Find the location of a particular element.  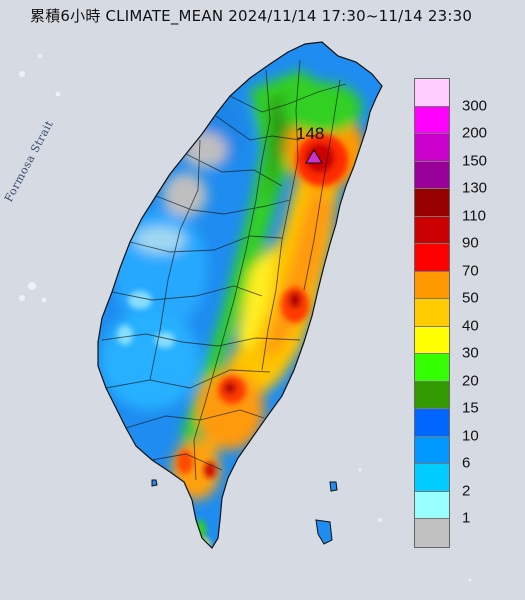

legend-label: 2 is located at coordinates (466, 490).